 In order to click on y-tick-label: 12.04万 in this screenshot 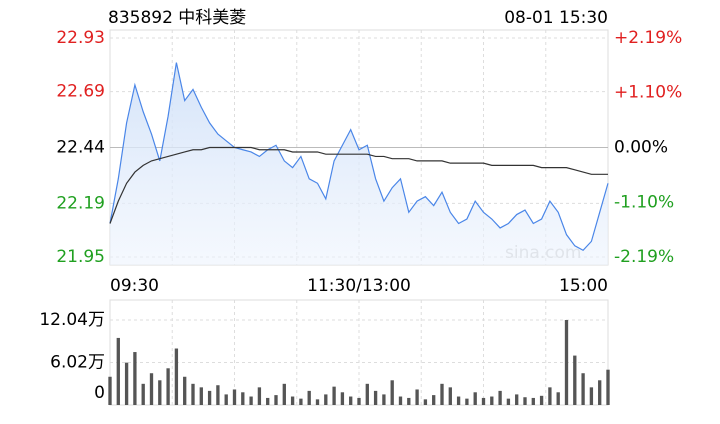, I will do `click(72, 320)`.